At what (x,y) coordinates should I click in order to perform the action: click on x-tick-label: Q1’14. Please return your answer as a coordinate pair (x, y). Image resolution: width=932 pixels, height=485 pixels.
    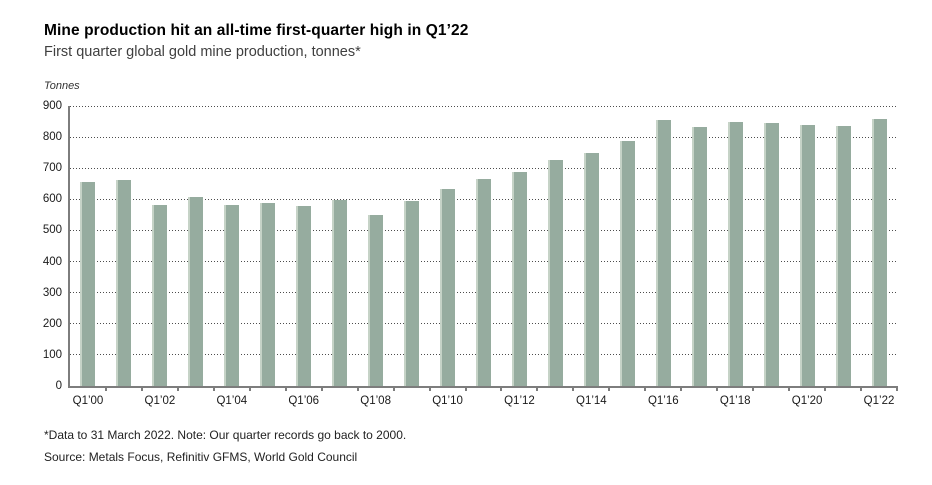
    Looking at the image, I should click on (591, 401).